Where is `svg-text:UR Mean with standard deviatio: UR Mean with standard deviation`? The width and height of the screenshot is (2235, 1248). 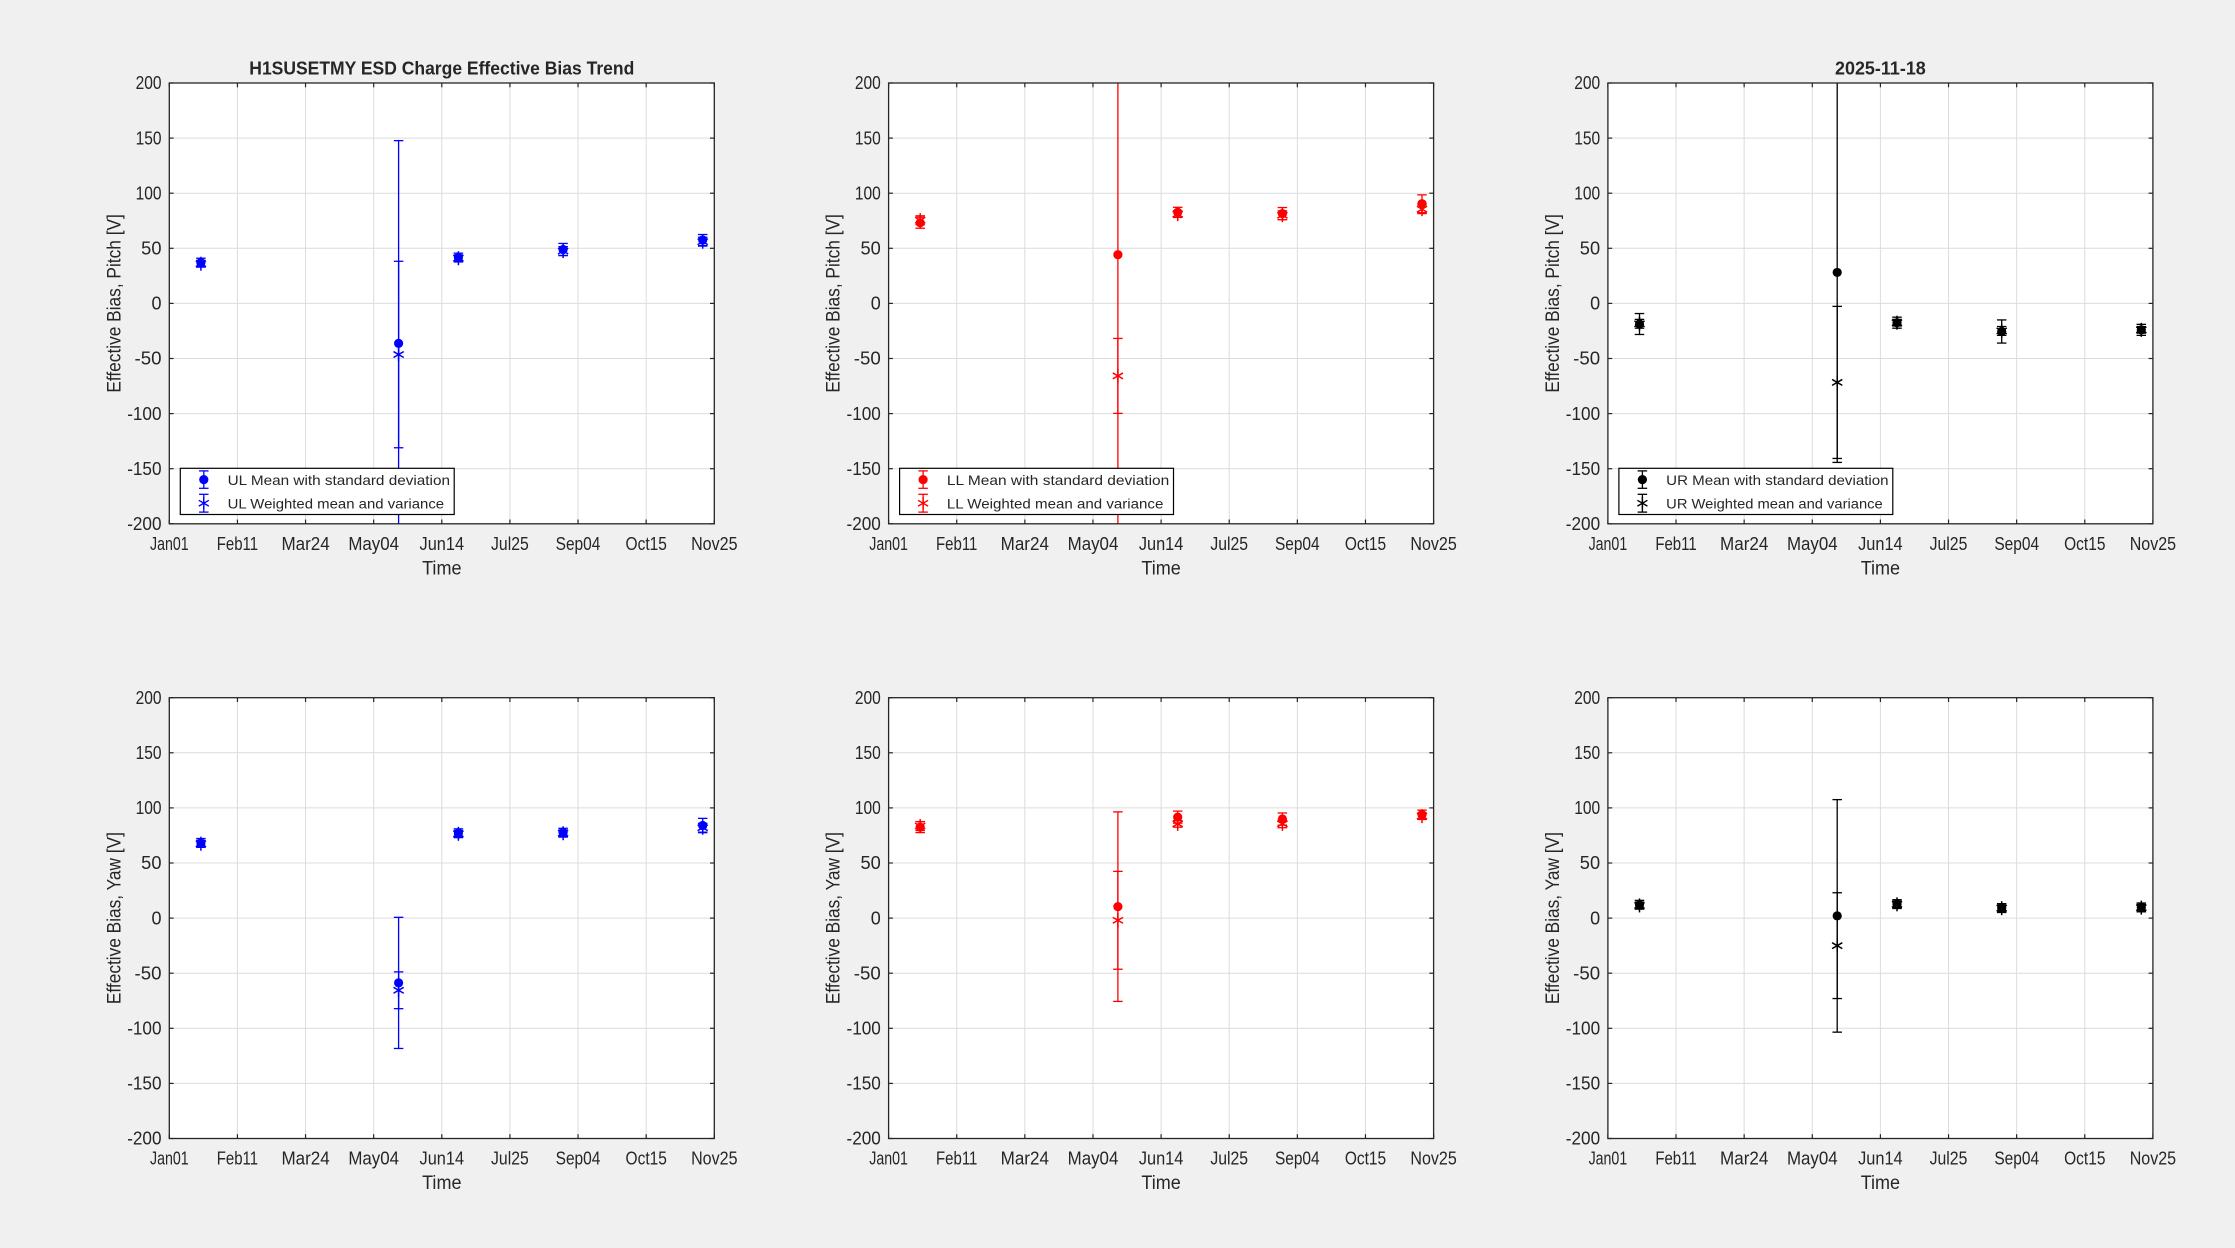 svg-text:UR Mean with standard deviatio: UR Mean with standard deviation is located at coordinates (1777, 480).